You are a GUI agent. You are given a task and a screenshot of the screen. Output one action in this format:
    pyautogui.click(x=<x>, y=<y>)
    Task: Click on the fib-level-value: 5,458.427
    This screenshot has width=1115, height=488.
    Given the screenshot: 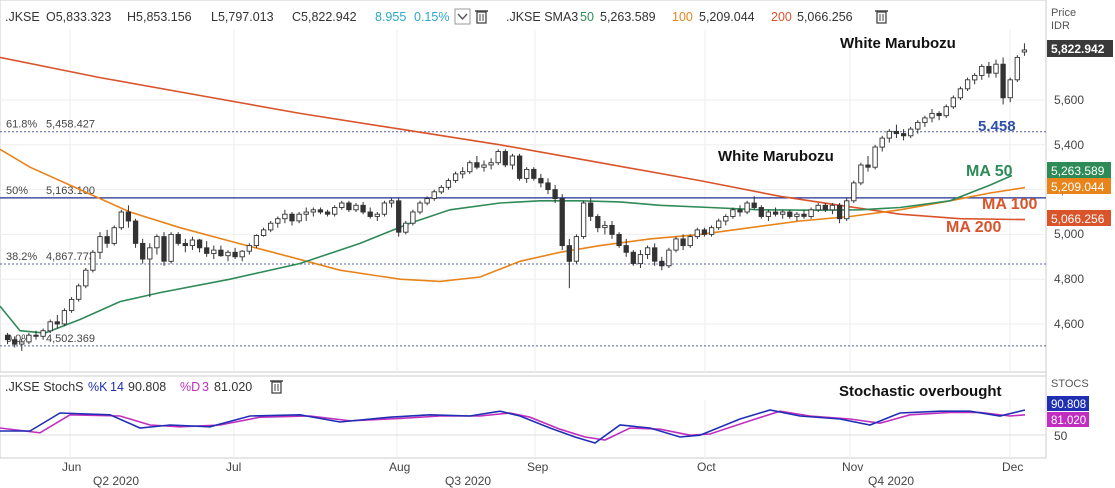 What is the action you would take?
    pyautogui.click(x=70, y=125)
    